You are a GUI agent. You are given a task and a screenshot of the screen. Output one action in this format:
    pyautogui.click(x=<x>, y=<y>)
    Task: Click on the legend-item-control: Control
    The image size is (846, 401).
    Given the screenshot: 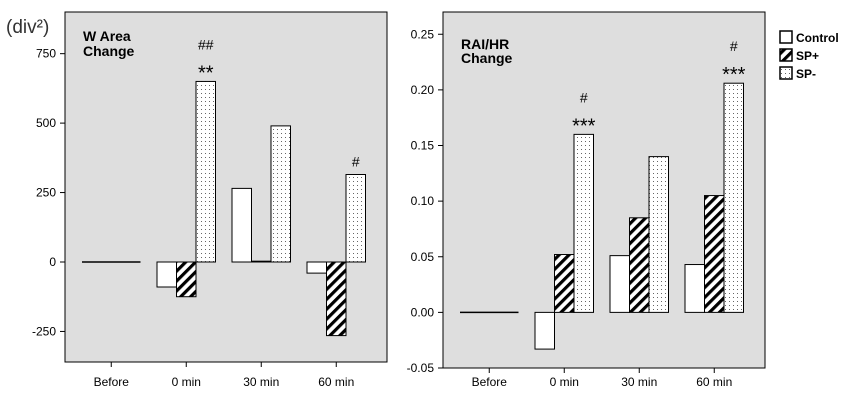 What is the action you would take?
    pyautogui.click(x=809, y=37)
    